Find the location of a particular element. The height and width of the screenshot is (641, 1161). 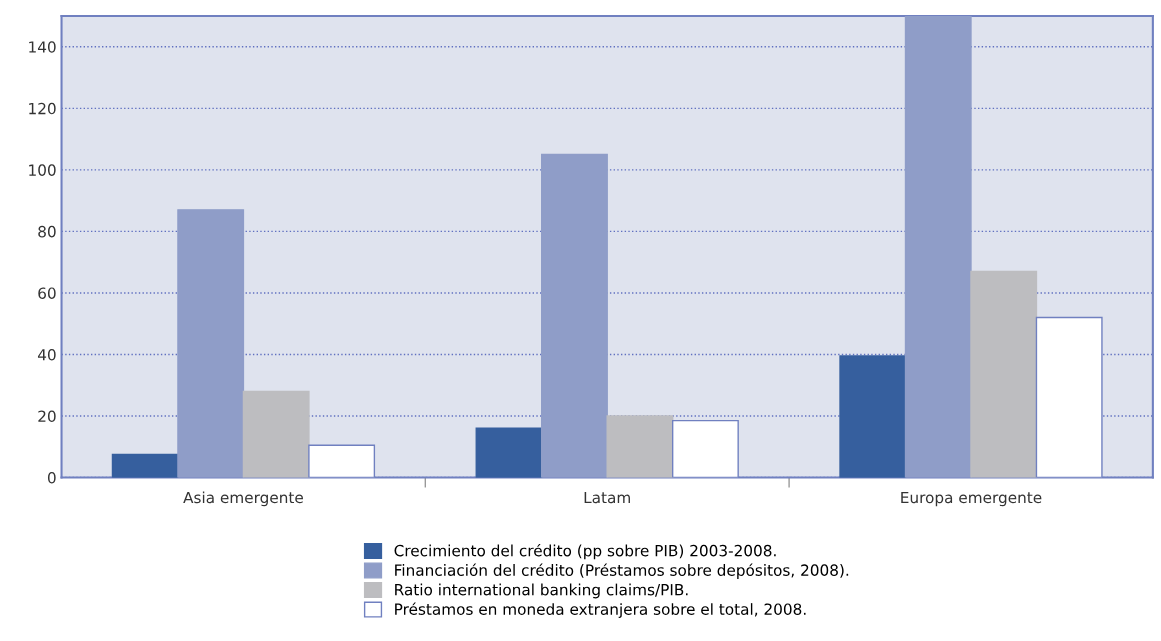

y-tick-label: 40 is located at coordinates (46, 354).